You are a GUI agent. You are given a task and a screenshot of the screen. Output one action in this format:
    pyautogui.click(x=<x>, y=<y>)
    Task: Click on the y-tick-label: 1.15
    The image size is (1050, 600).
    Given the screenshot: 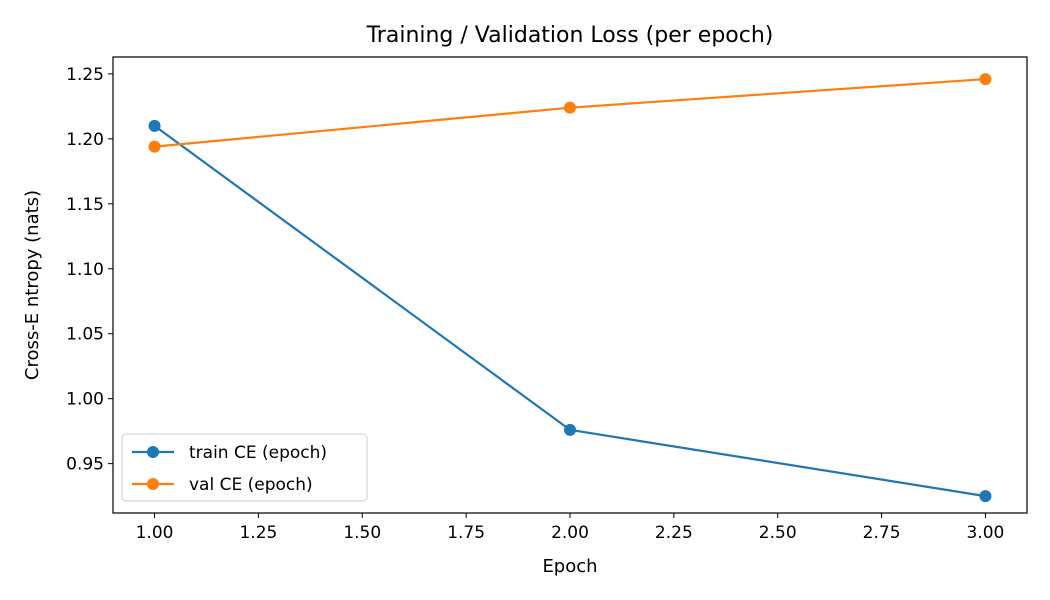 What is the action you would take?
    pyautogui.click(x=85, y=205)
    